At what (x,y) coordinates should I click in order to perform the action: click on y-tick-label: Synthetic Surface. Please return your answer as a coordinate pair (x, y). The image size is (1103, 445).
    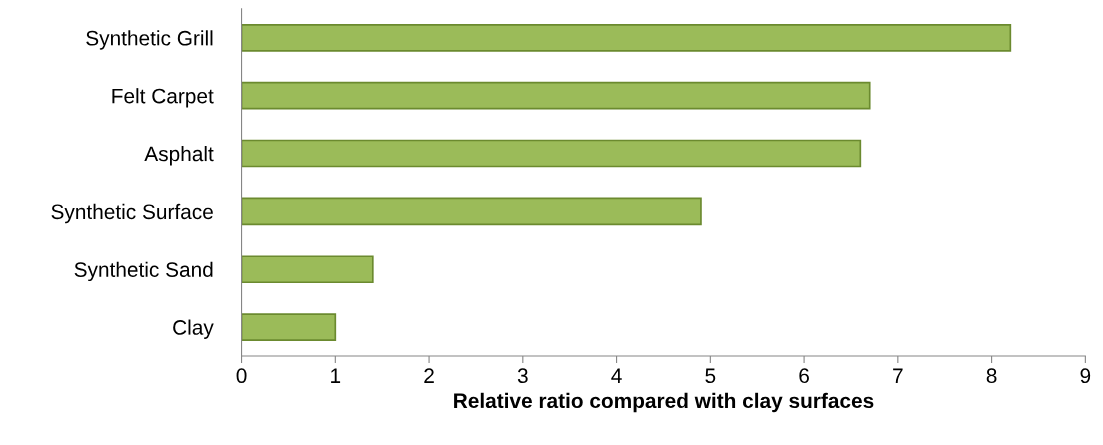
    Looking at the image, I should click on (132, 213).